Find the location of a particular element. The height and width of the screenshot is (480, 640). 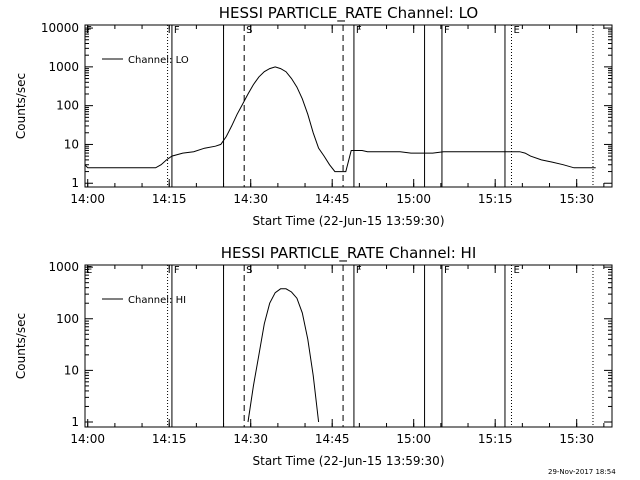

chart-title: HESSI PARTICLE_RATE Channel: HI is located at coordinates (349, 253).